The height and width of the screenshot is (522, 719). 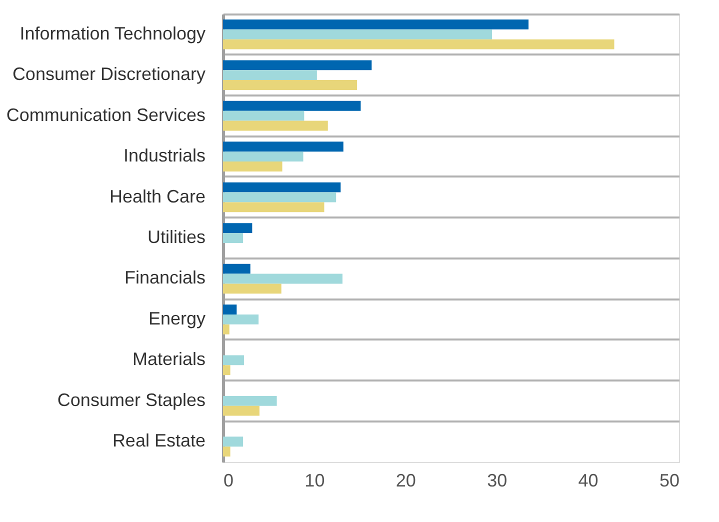 What do you see at coordinates (229, 480) in the screenshot?
I see `x-tick-label: 0` at bounding box center [229, 480].